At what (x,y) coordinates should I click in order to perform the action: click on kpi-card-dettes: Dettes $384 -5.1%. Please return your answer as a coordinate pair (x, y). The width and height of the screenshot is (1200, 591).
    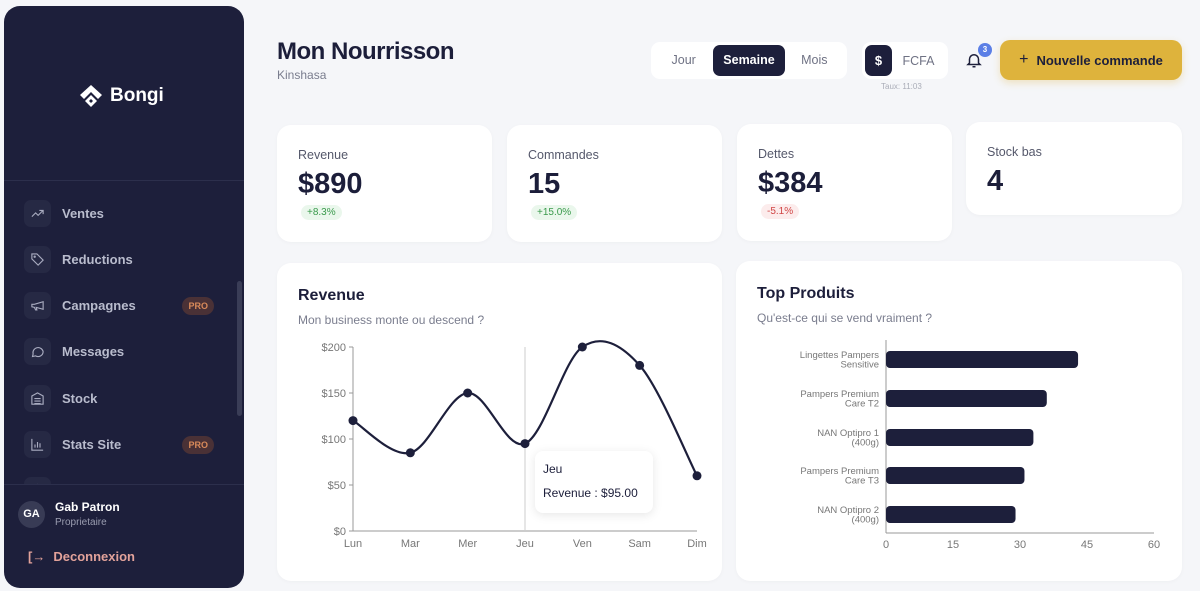
    Looking at the image, I should click on (844, 182).